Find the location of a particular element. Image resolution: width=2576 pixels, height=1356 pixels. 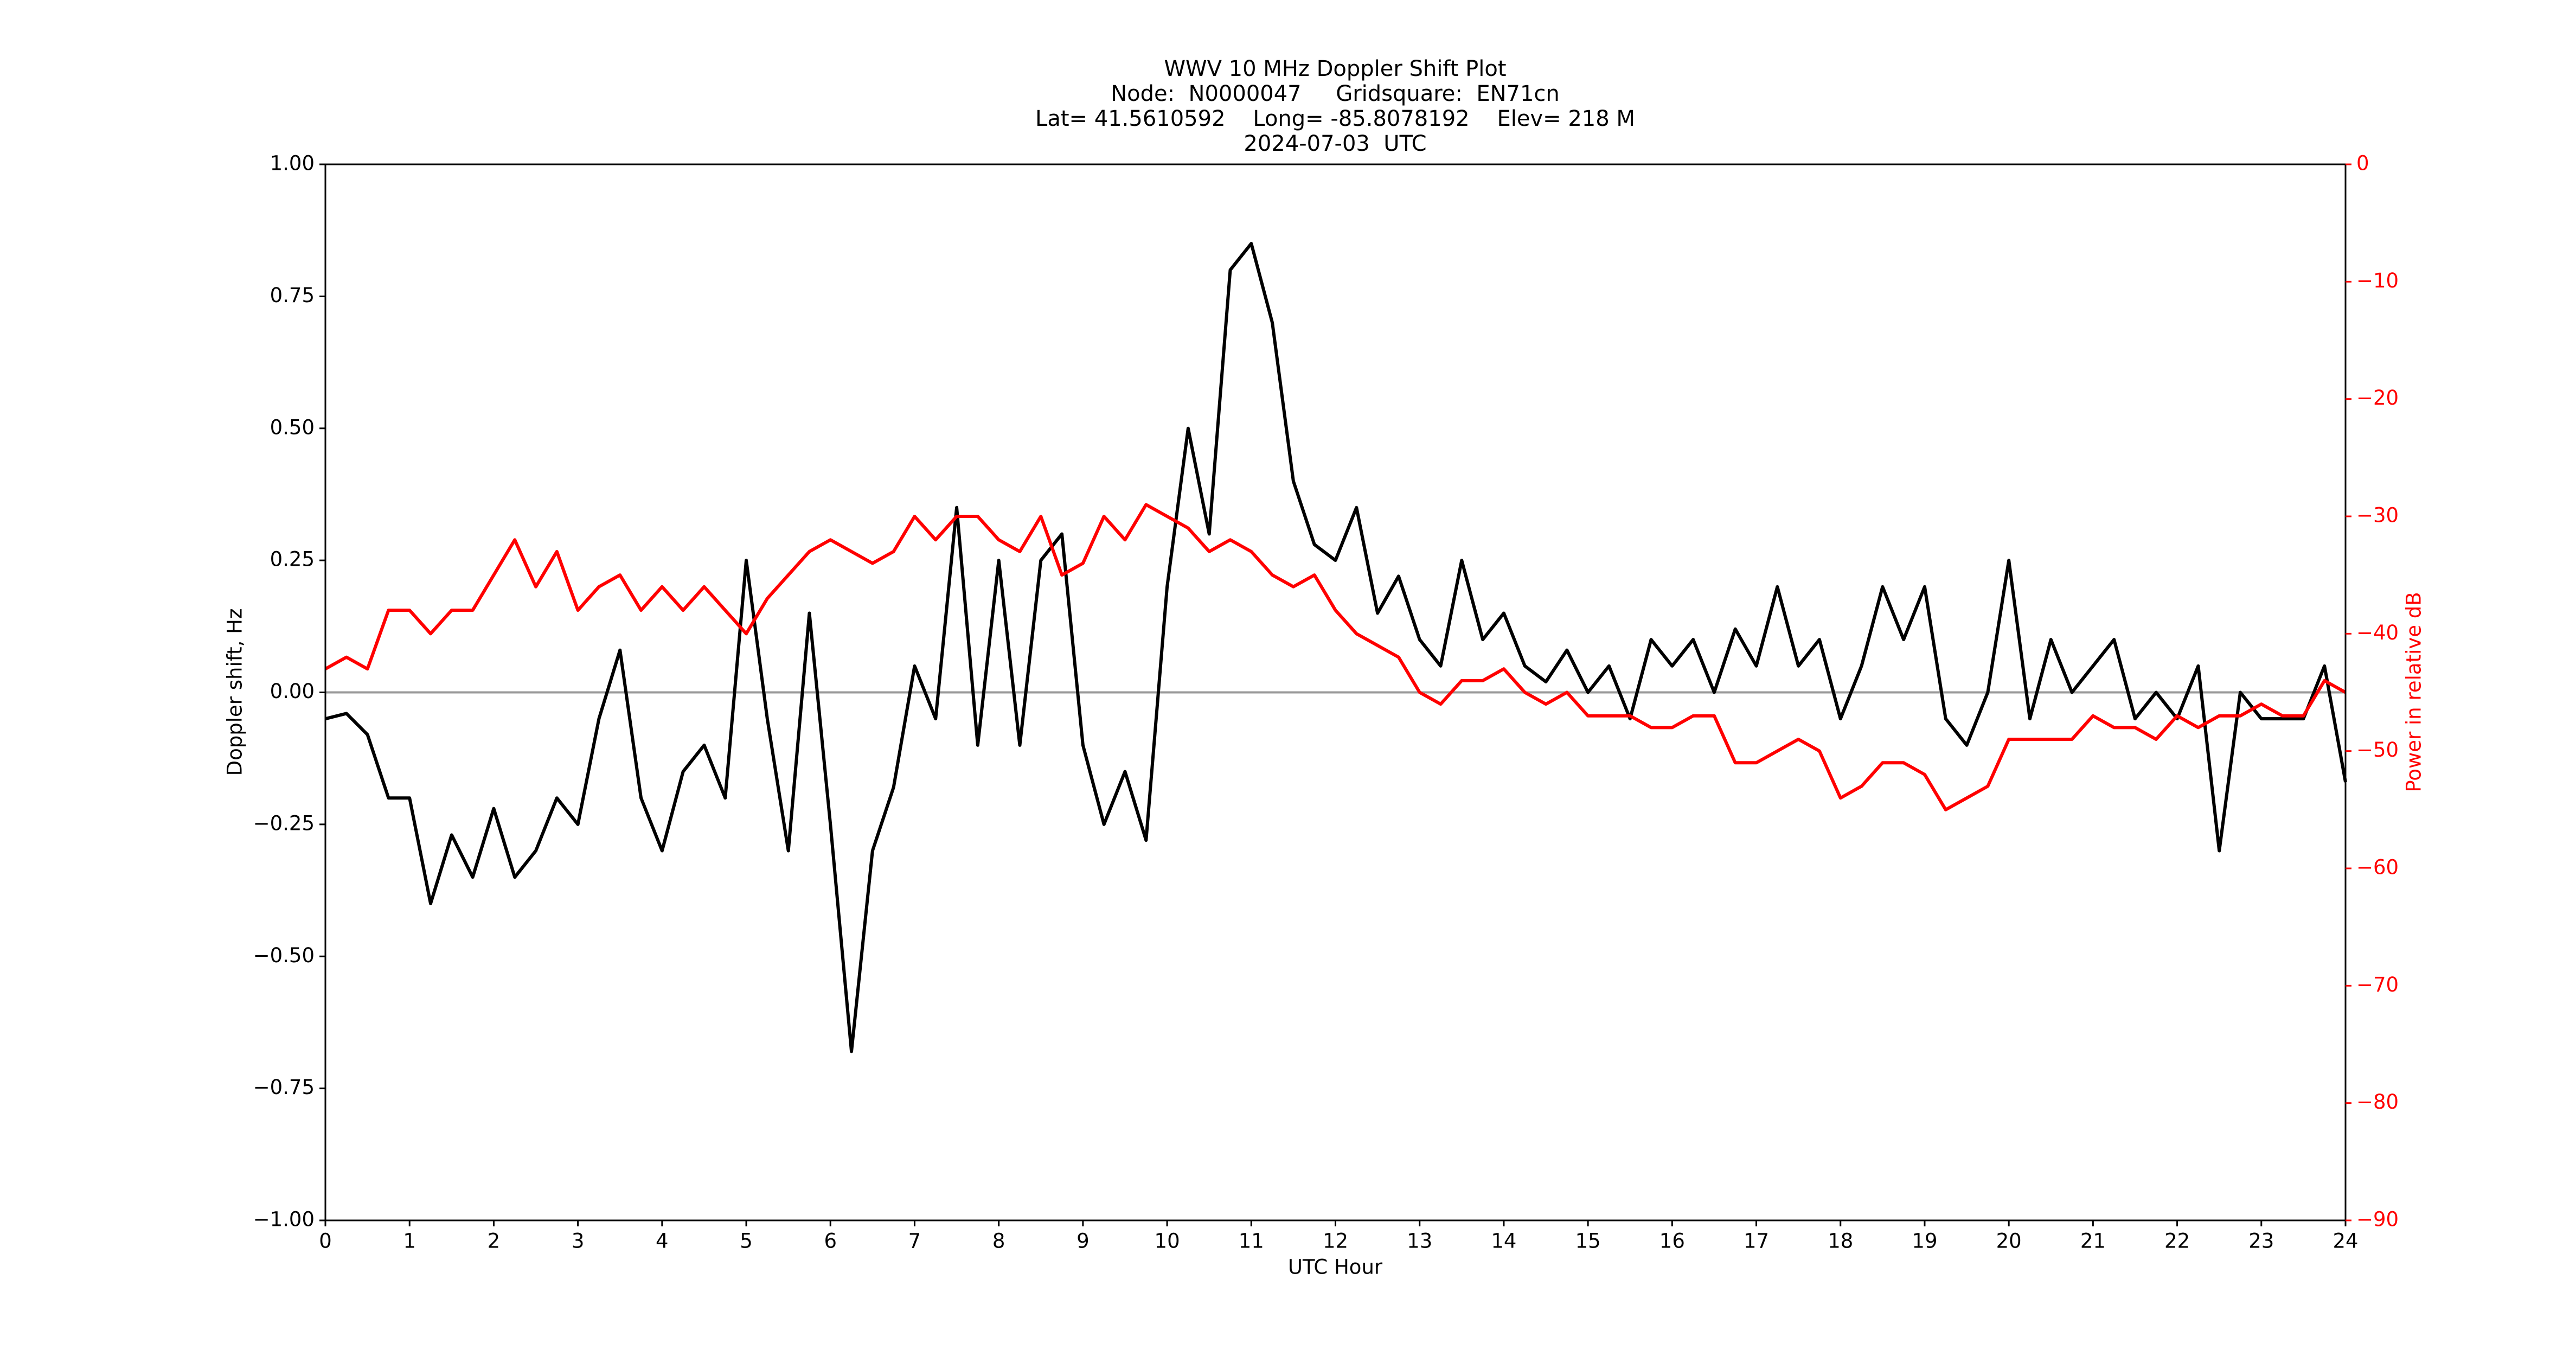

x-tick-label: 14 is located at coordinates (1503, 1241).